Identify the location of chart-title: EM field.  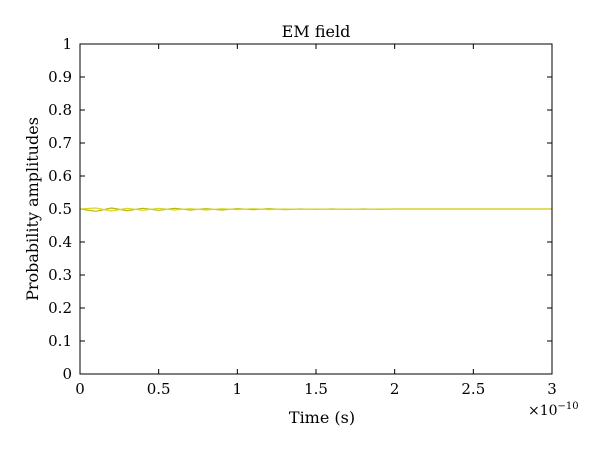
(316, 31).